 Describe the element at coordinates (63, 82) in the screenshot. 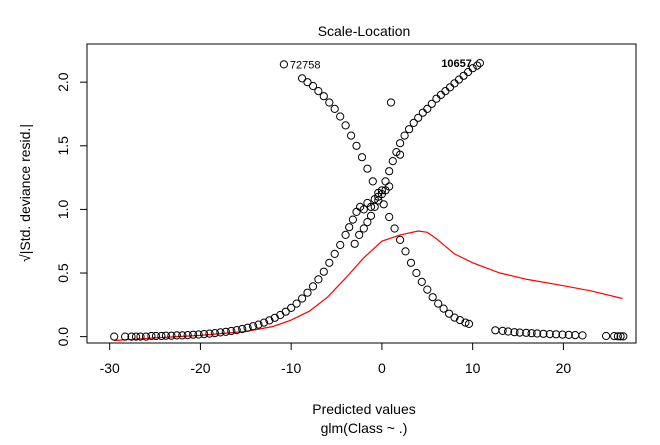

I see `y-tick-label: 2.0` at that location.